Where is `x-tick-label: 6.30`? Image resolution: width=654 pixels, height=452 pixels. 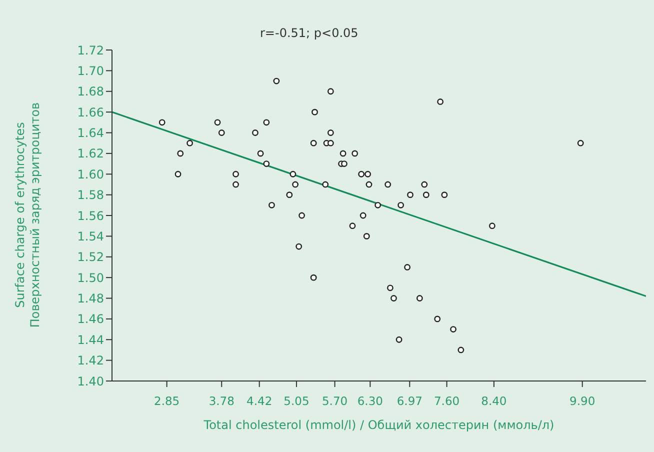 x-tick-label: 6.30 is located at coordinates (370, 401).